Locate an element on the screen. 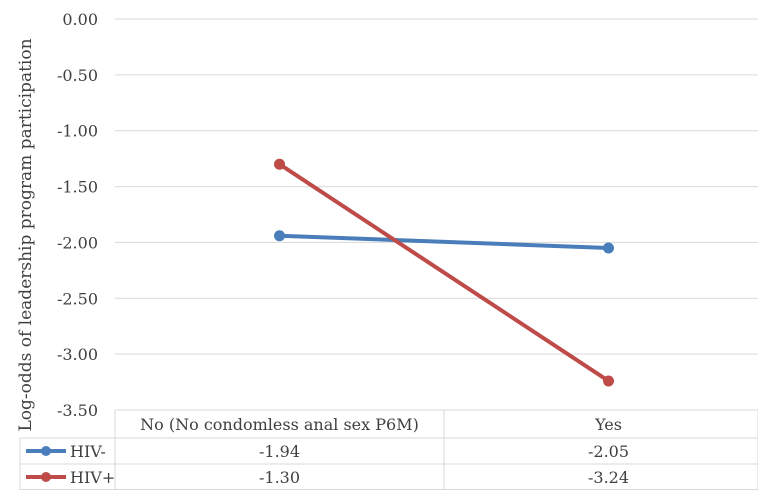 The height and width of the screenshot is (494, 758). y-tick-label: -1.00 is located at coordinates (77, 131).